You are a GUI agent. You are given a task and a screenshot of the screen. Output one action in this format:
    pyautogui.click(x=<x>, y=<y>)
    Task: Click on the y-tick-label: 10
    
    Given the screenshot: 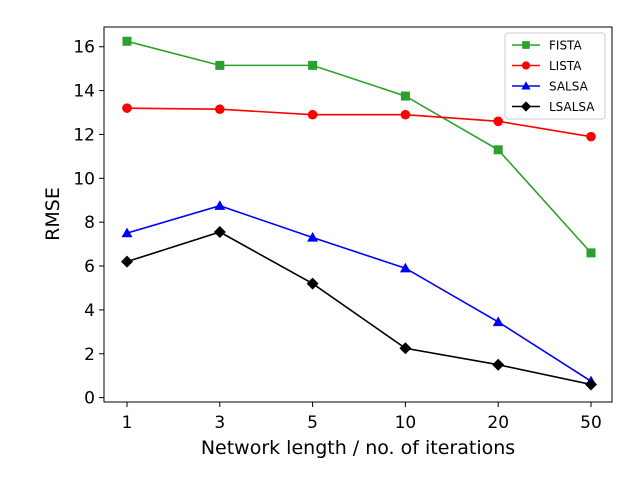 What is the action you would take?
    pyautogui.click(x=84, y=179)
    